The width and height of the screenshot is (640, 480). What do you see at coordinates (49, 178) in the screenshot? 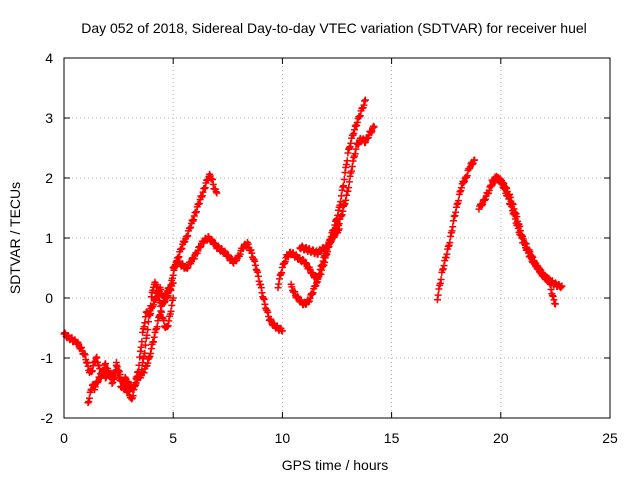
I see `y-tick-label: 2` at bounding box center [49, 178].